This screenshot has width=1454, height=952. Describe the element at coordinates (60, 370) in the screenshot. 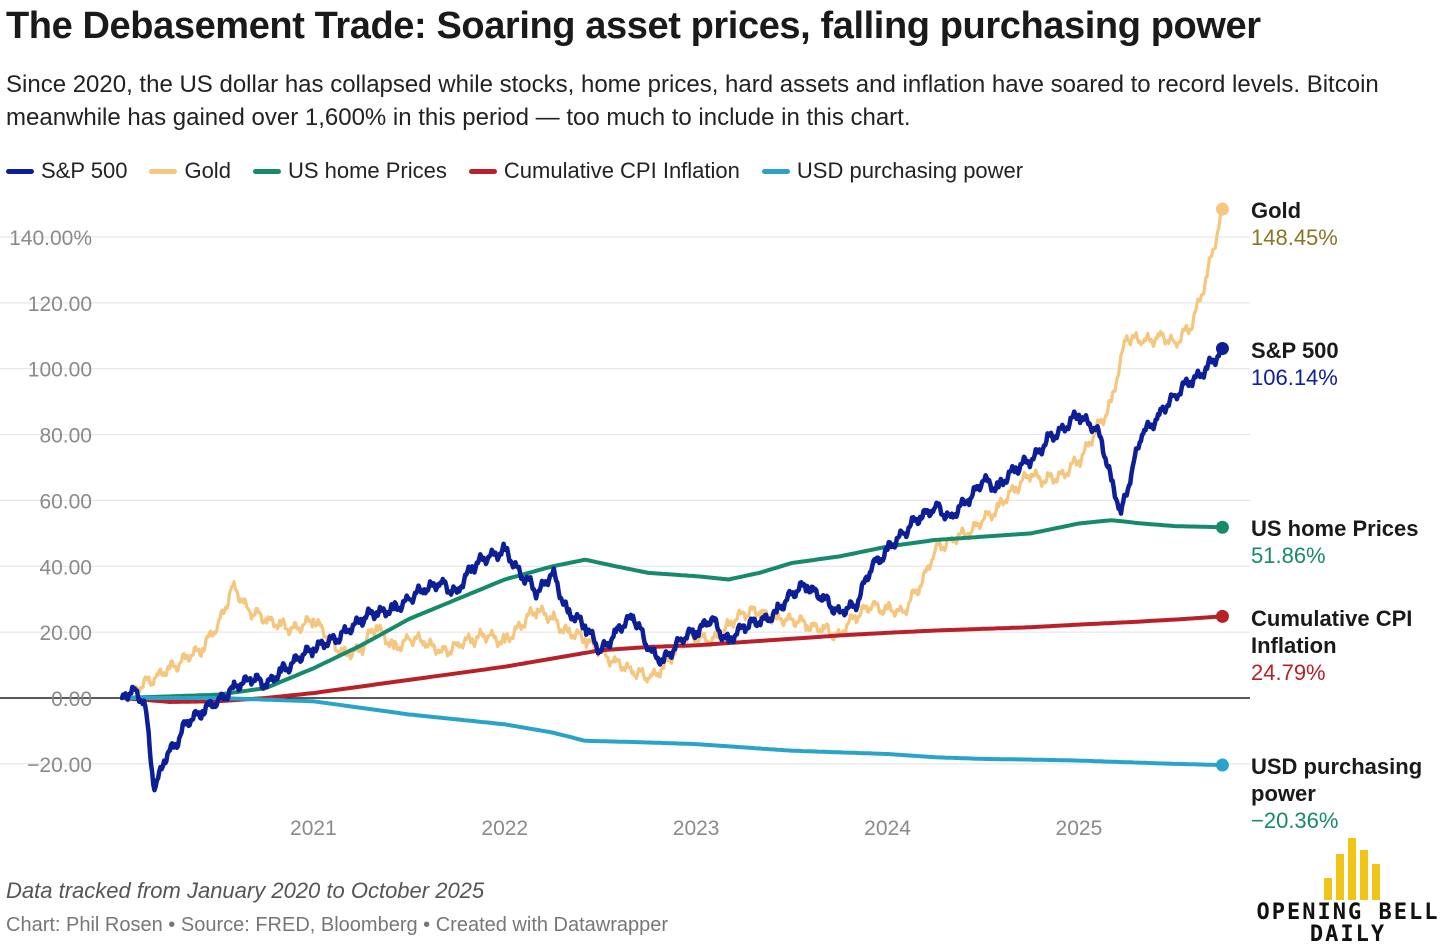

I see `y-tick-label-2: 100.00` at that location.